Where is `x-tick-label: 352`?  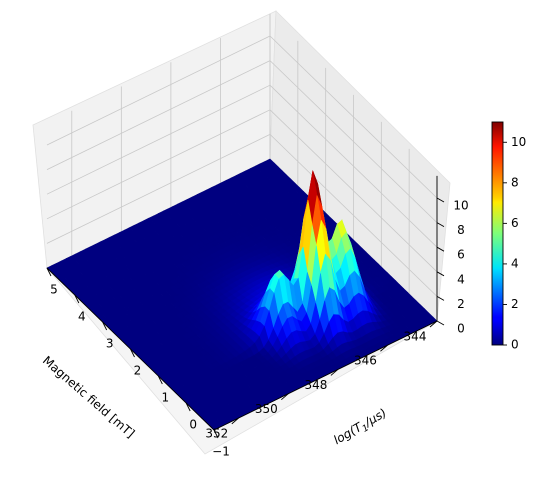
x-tick-label: 352 is located at coordinates (216, 433).